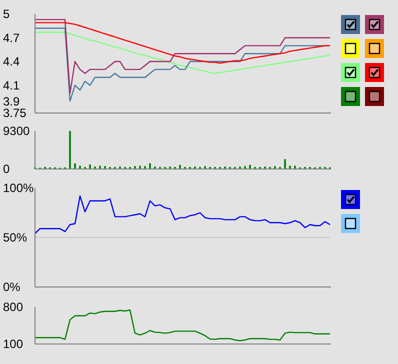  I want to click on y-tick-label: 9300, so click(16, 131).